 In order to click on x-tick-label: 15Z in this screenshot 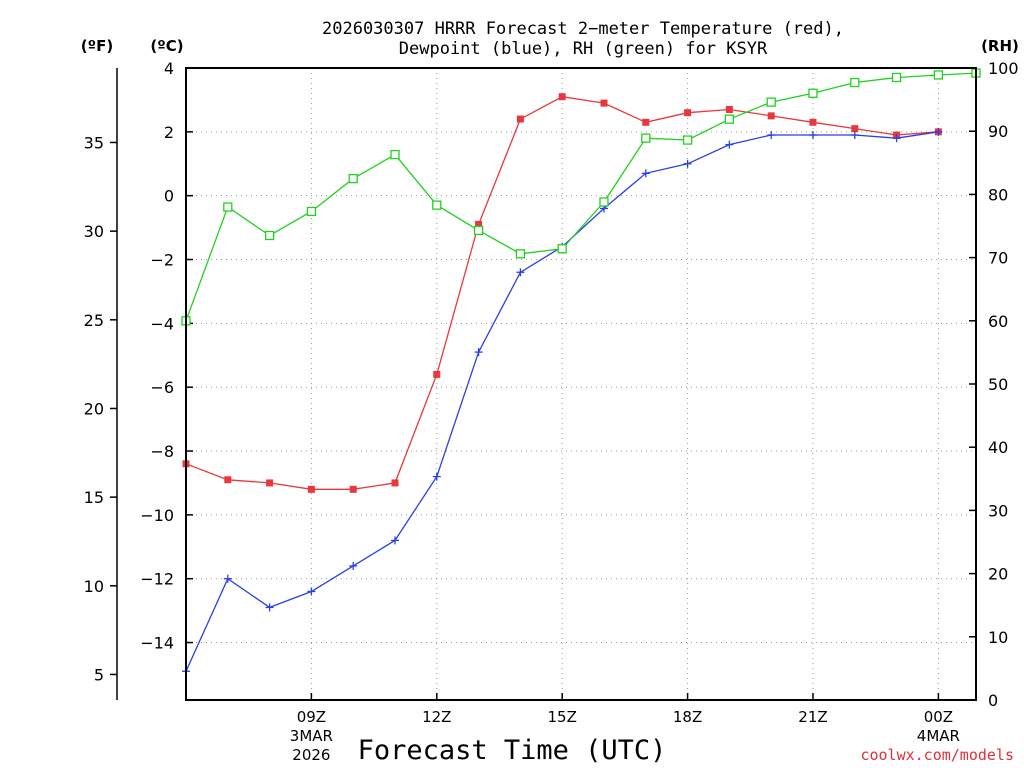, I will do `click(562, 717)`.